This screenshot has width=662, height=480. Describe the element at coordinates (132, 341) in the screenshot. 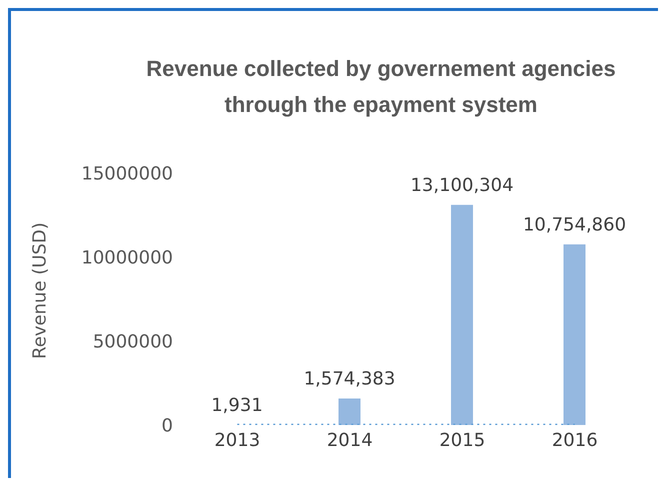

I see `y-tick-label: 5000000` at that location.